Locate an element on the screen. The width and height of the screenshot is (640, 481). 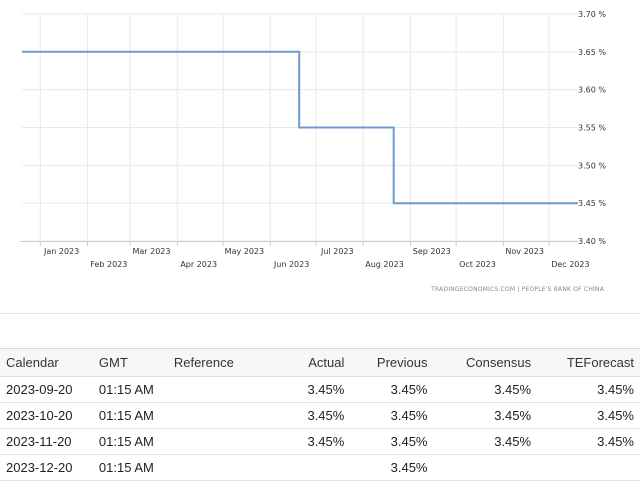
cell-calendar: 2023-09-20 is located at coordinates (46, 389).